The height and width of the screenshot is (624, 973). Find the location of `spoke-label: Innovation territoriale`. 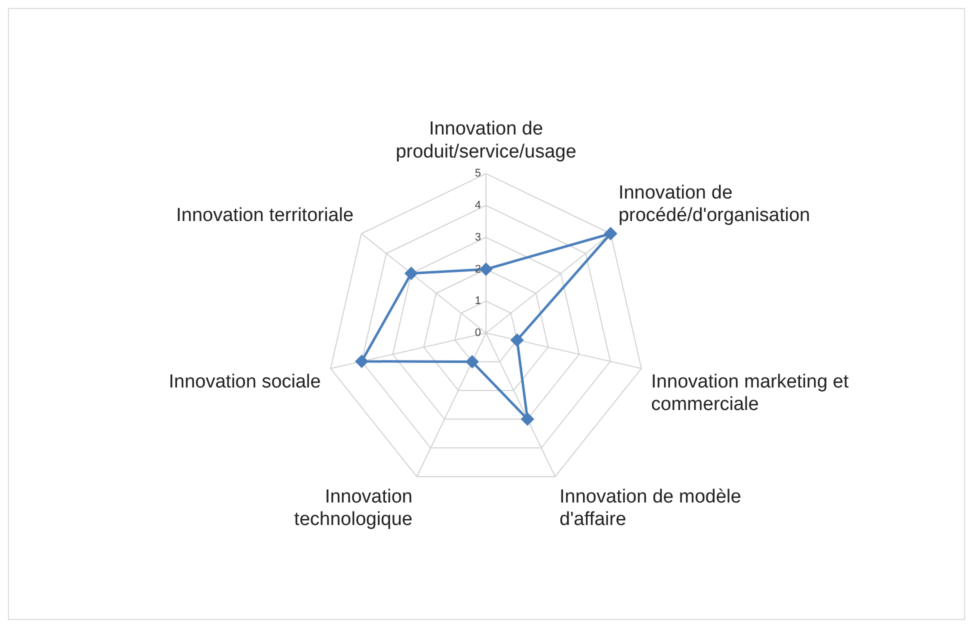

spoke-label: Innovation territoriale is located at coordinates (265, 215).